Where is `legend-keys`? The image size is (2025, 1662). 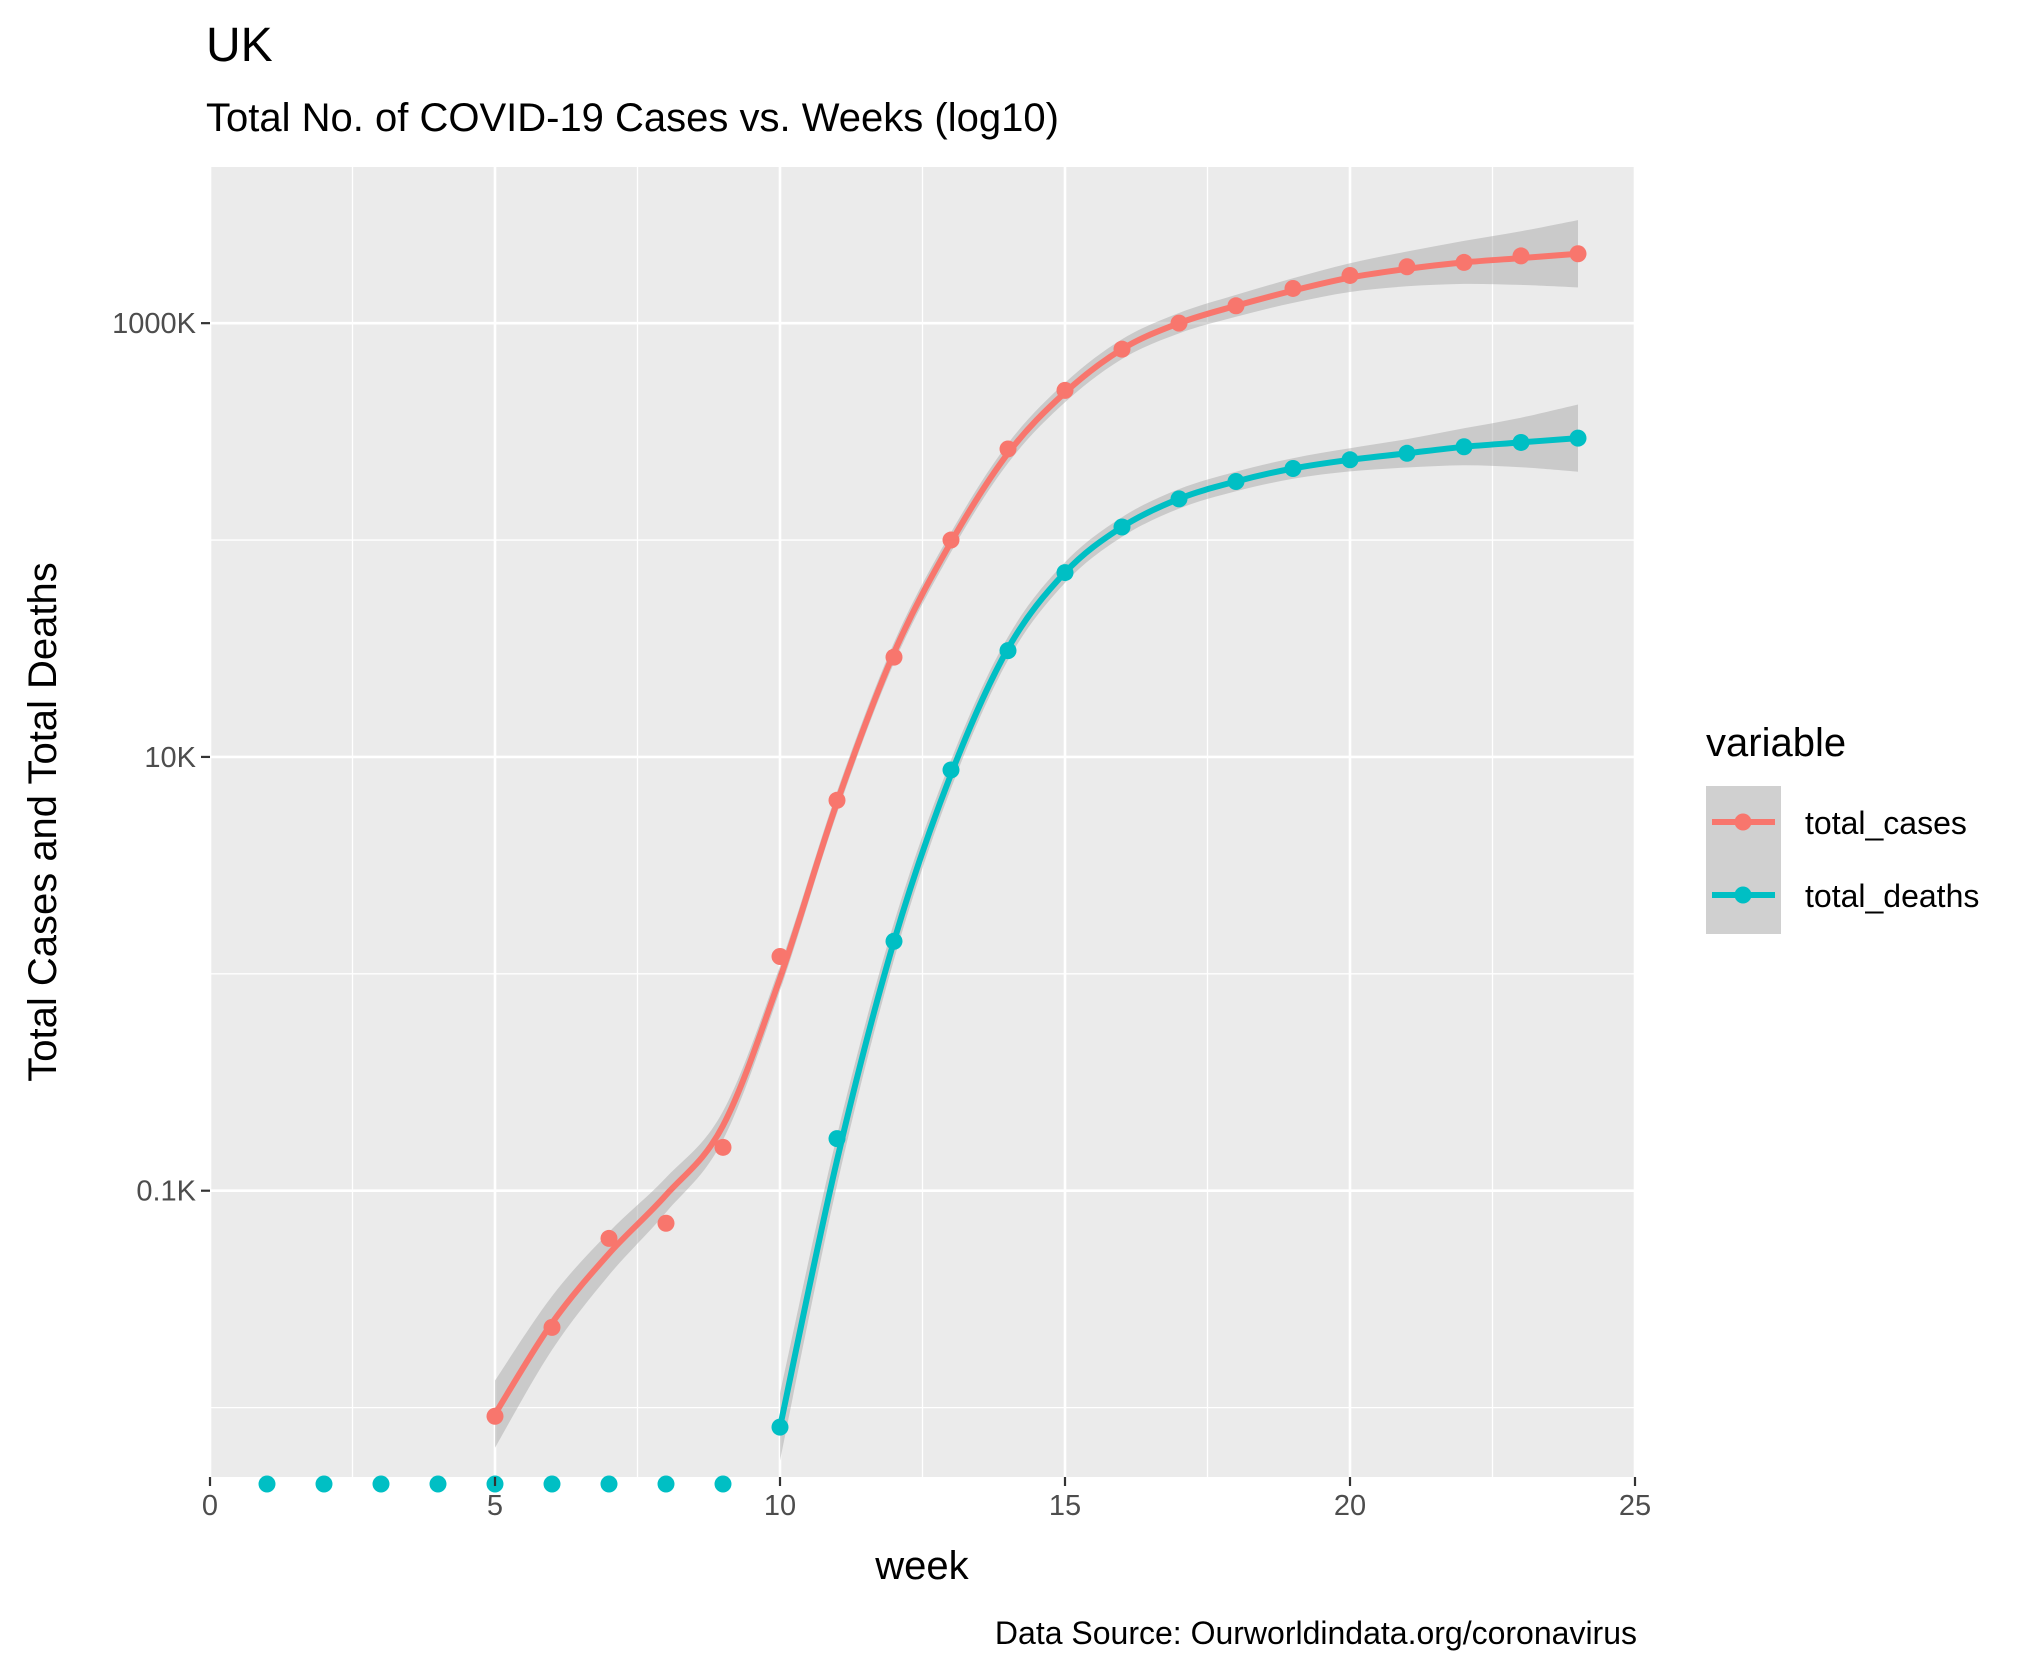 legend-keys is located at coordinates (1743, 858).